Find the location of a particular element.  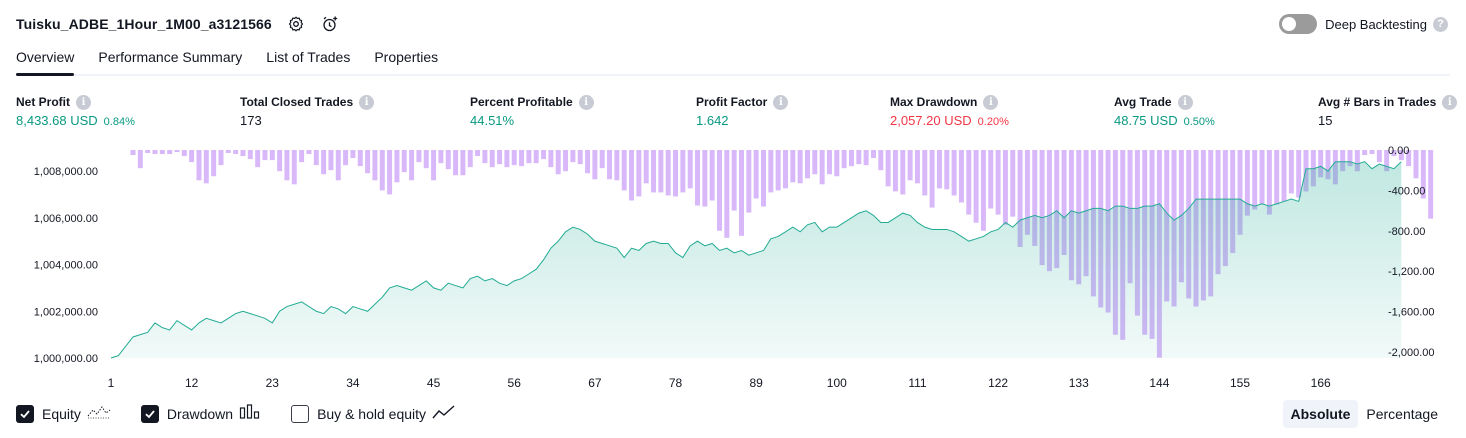

legend-drawdown: Drawdown is located at coordinates (200, 414).